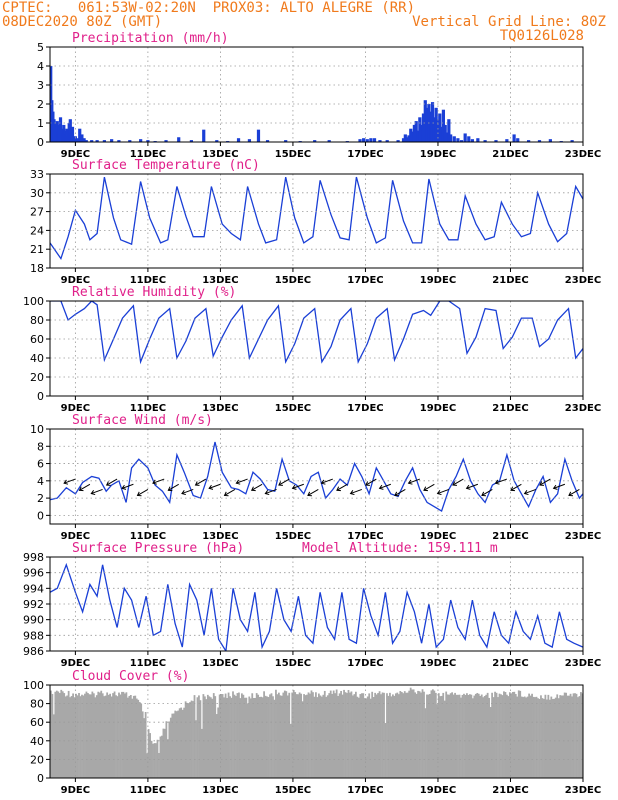 The width and height of the screenshot is (618, 800). Describe the element at coordinates (583, 536) in the screenshot. I see `x-tick-label: 23DEC` at that location.